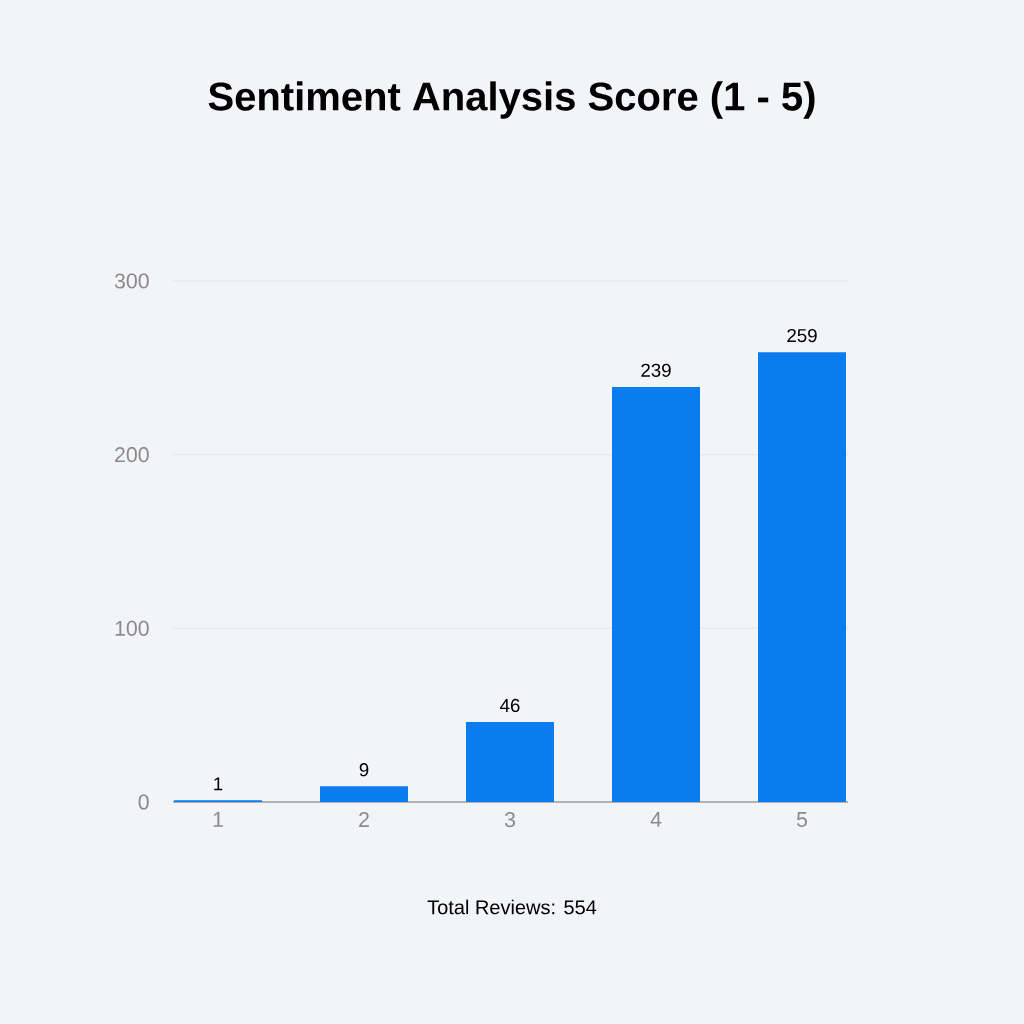  What do you see at coordinates (802, 819) in the screenshot?
I see `x-tick-label: 5` at bounding box center [802, 819].